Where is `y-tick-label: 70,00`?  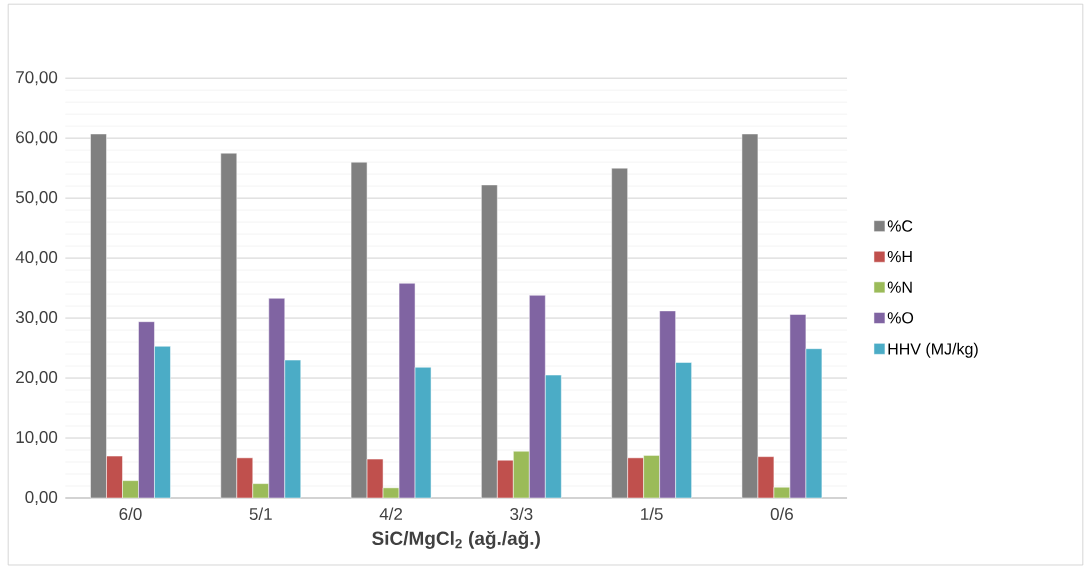
y-tick-label: 70,00 is located at coordinates (37, 78).